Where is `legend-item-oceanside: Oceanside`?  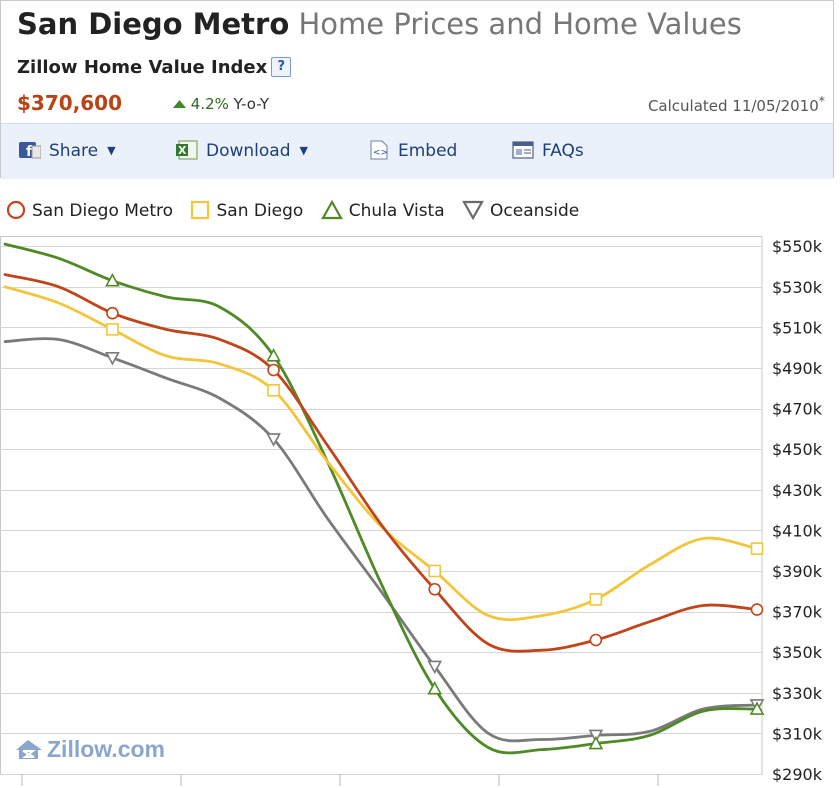
legend-item-oceanside: Oceanside is located at coordinates (520, 210).